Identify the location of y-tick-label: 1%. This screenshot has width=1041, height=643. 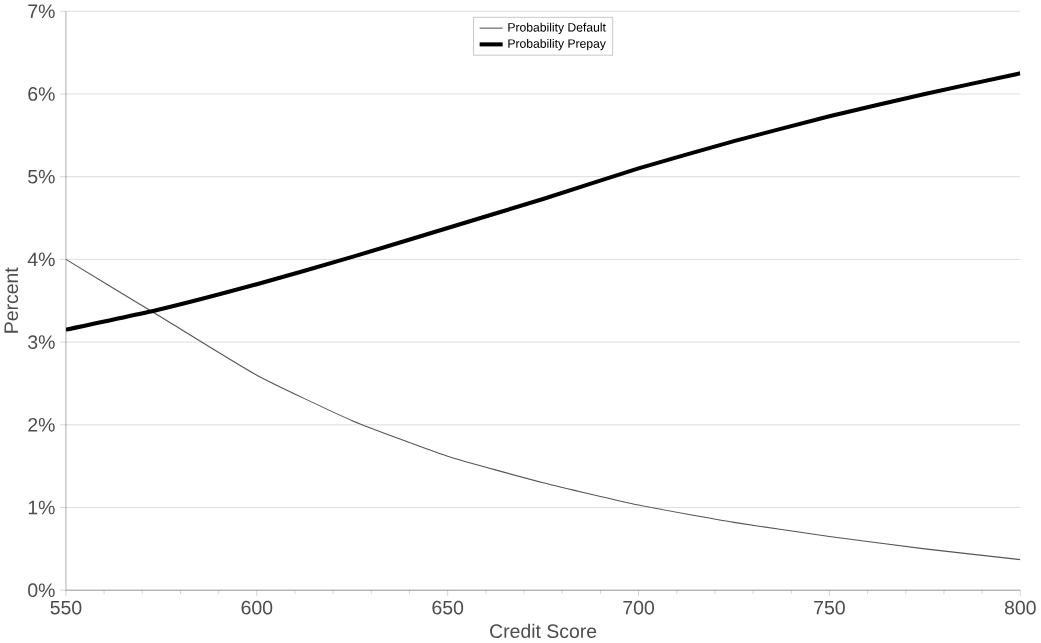
(41, 507).